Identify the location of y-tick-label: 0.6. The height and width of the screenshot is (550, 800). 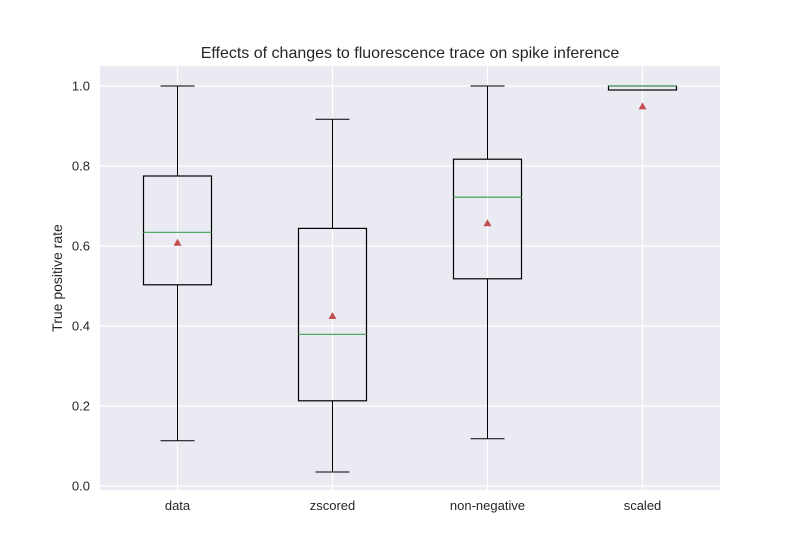
(81, 246).